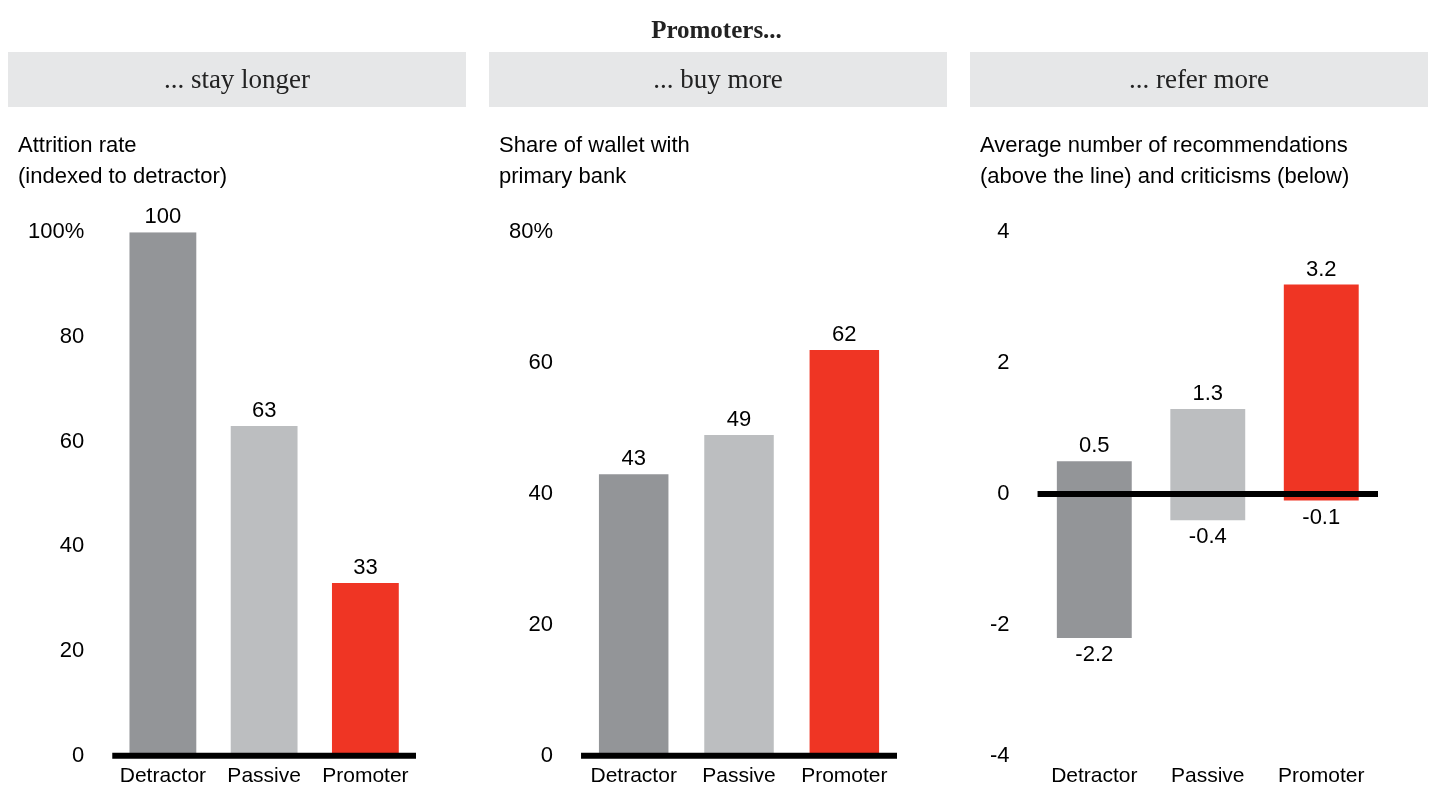 Image resolution: width=1433 pixels, height=811 pixels. I want to click on data-label: 33, so click(365, 567).